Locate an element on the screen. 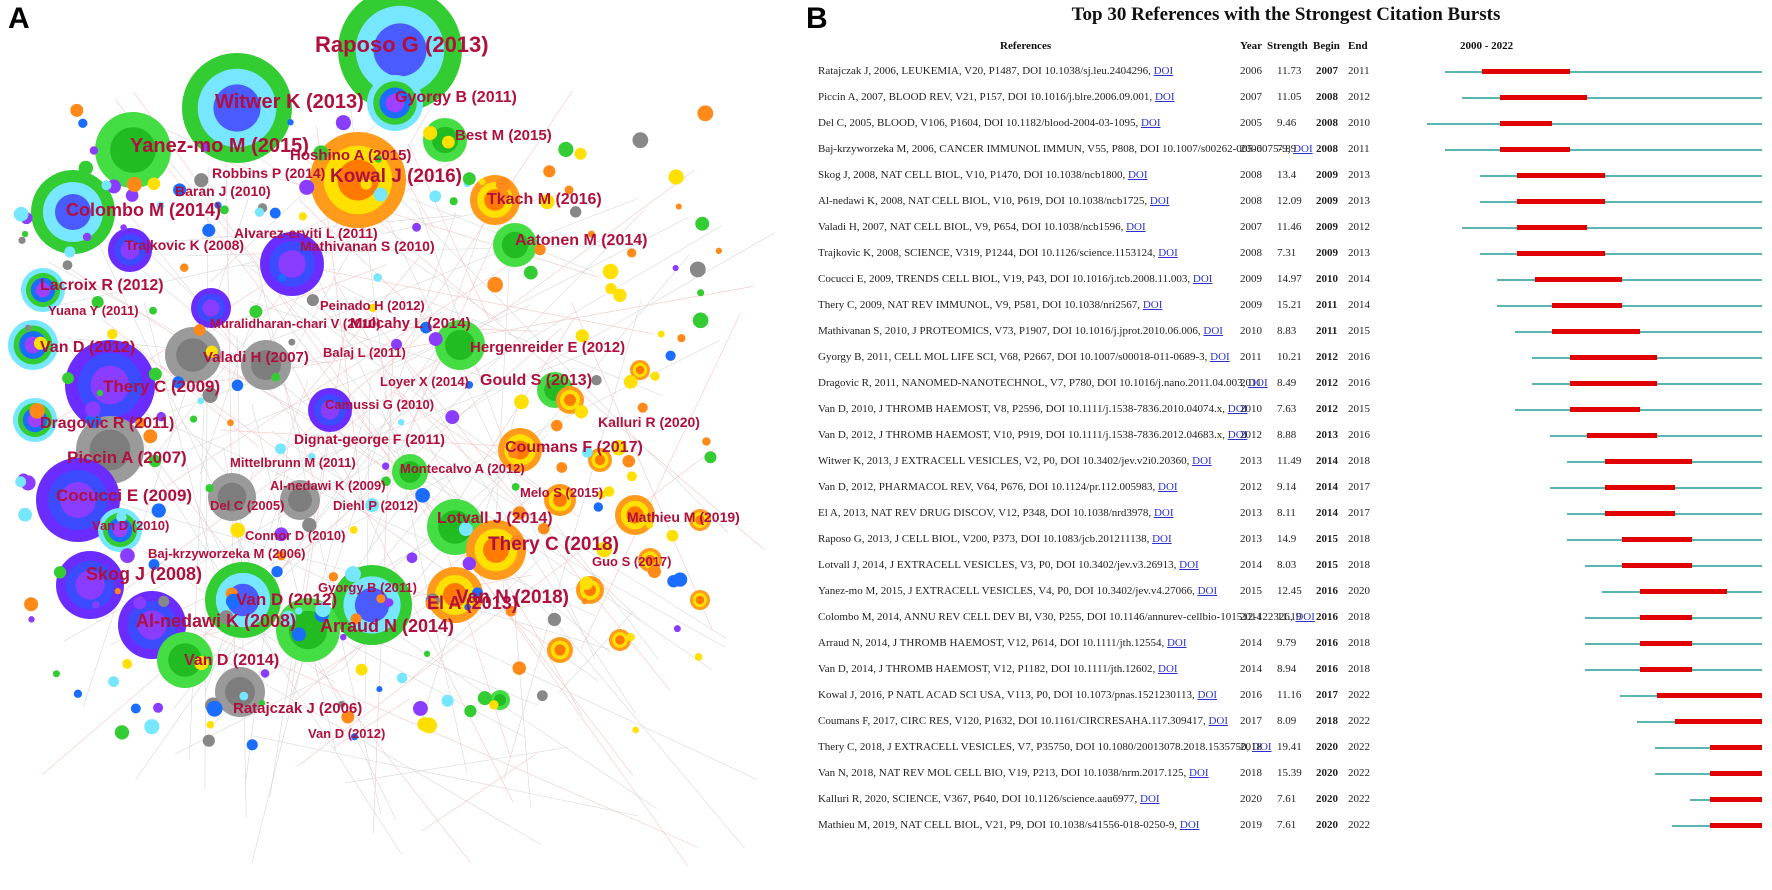 The image size is (1772, 890). node-label: Kowal J (2016) is located at coordinates (396, 176).